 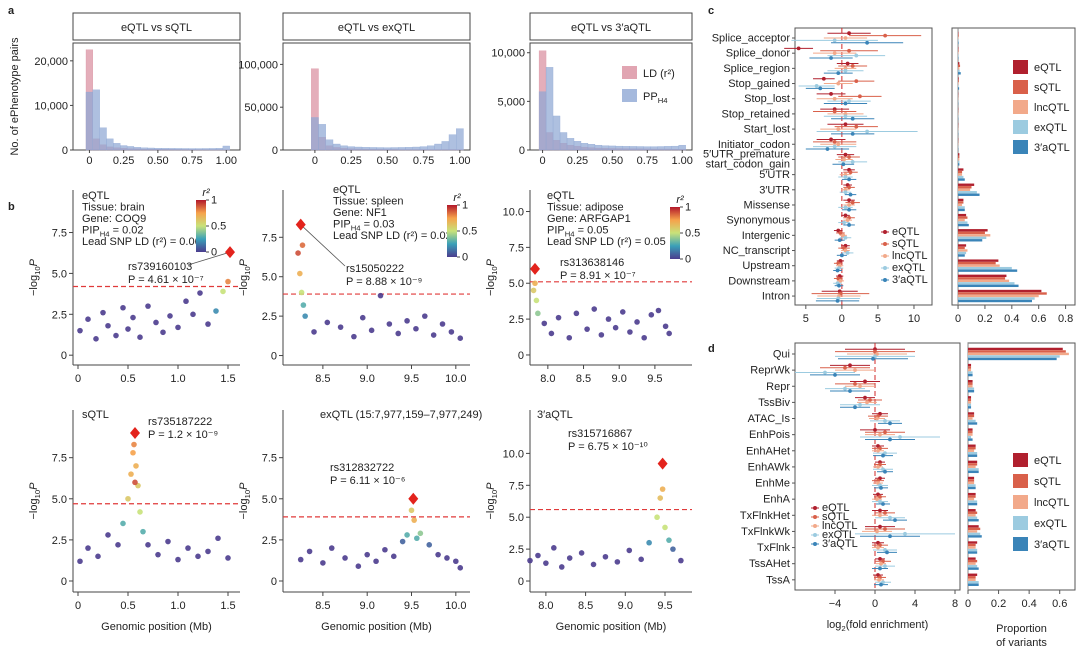 I want to click on proportion-tick-label: 0, so click(x=958, y=319).